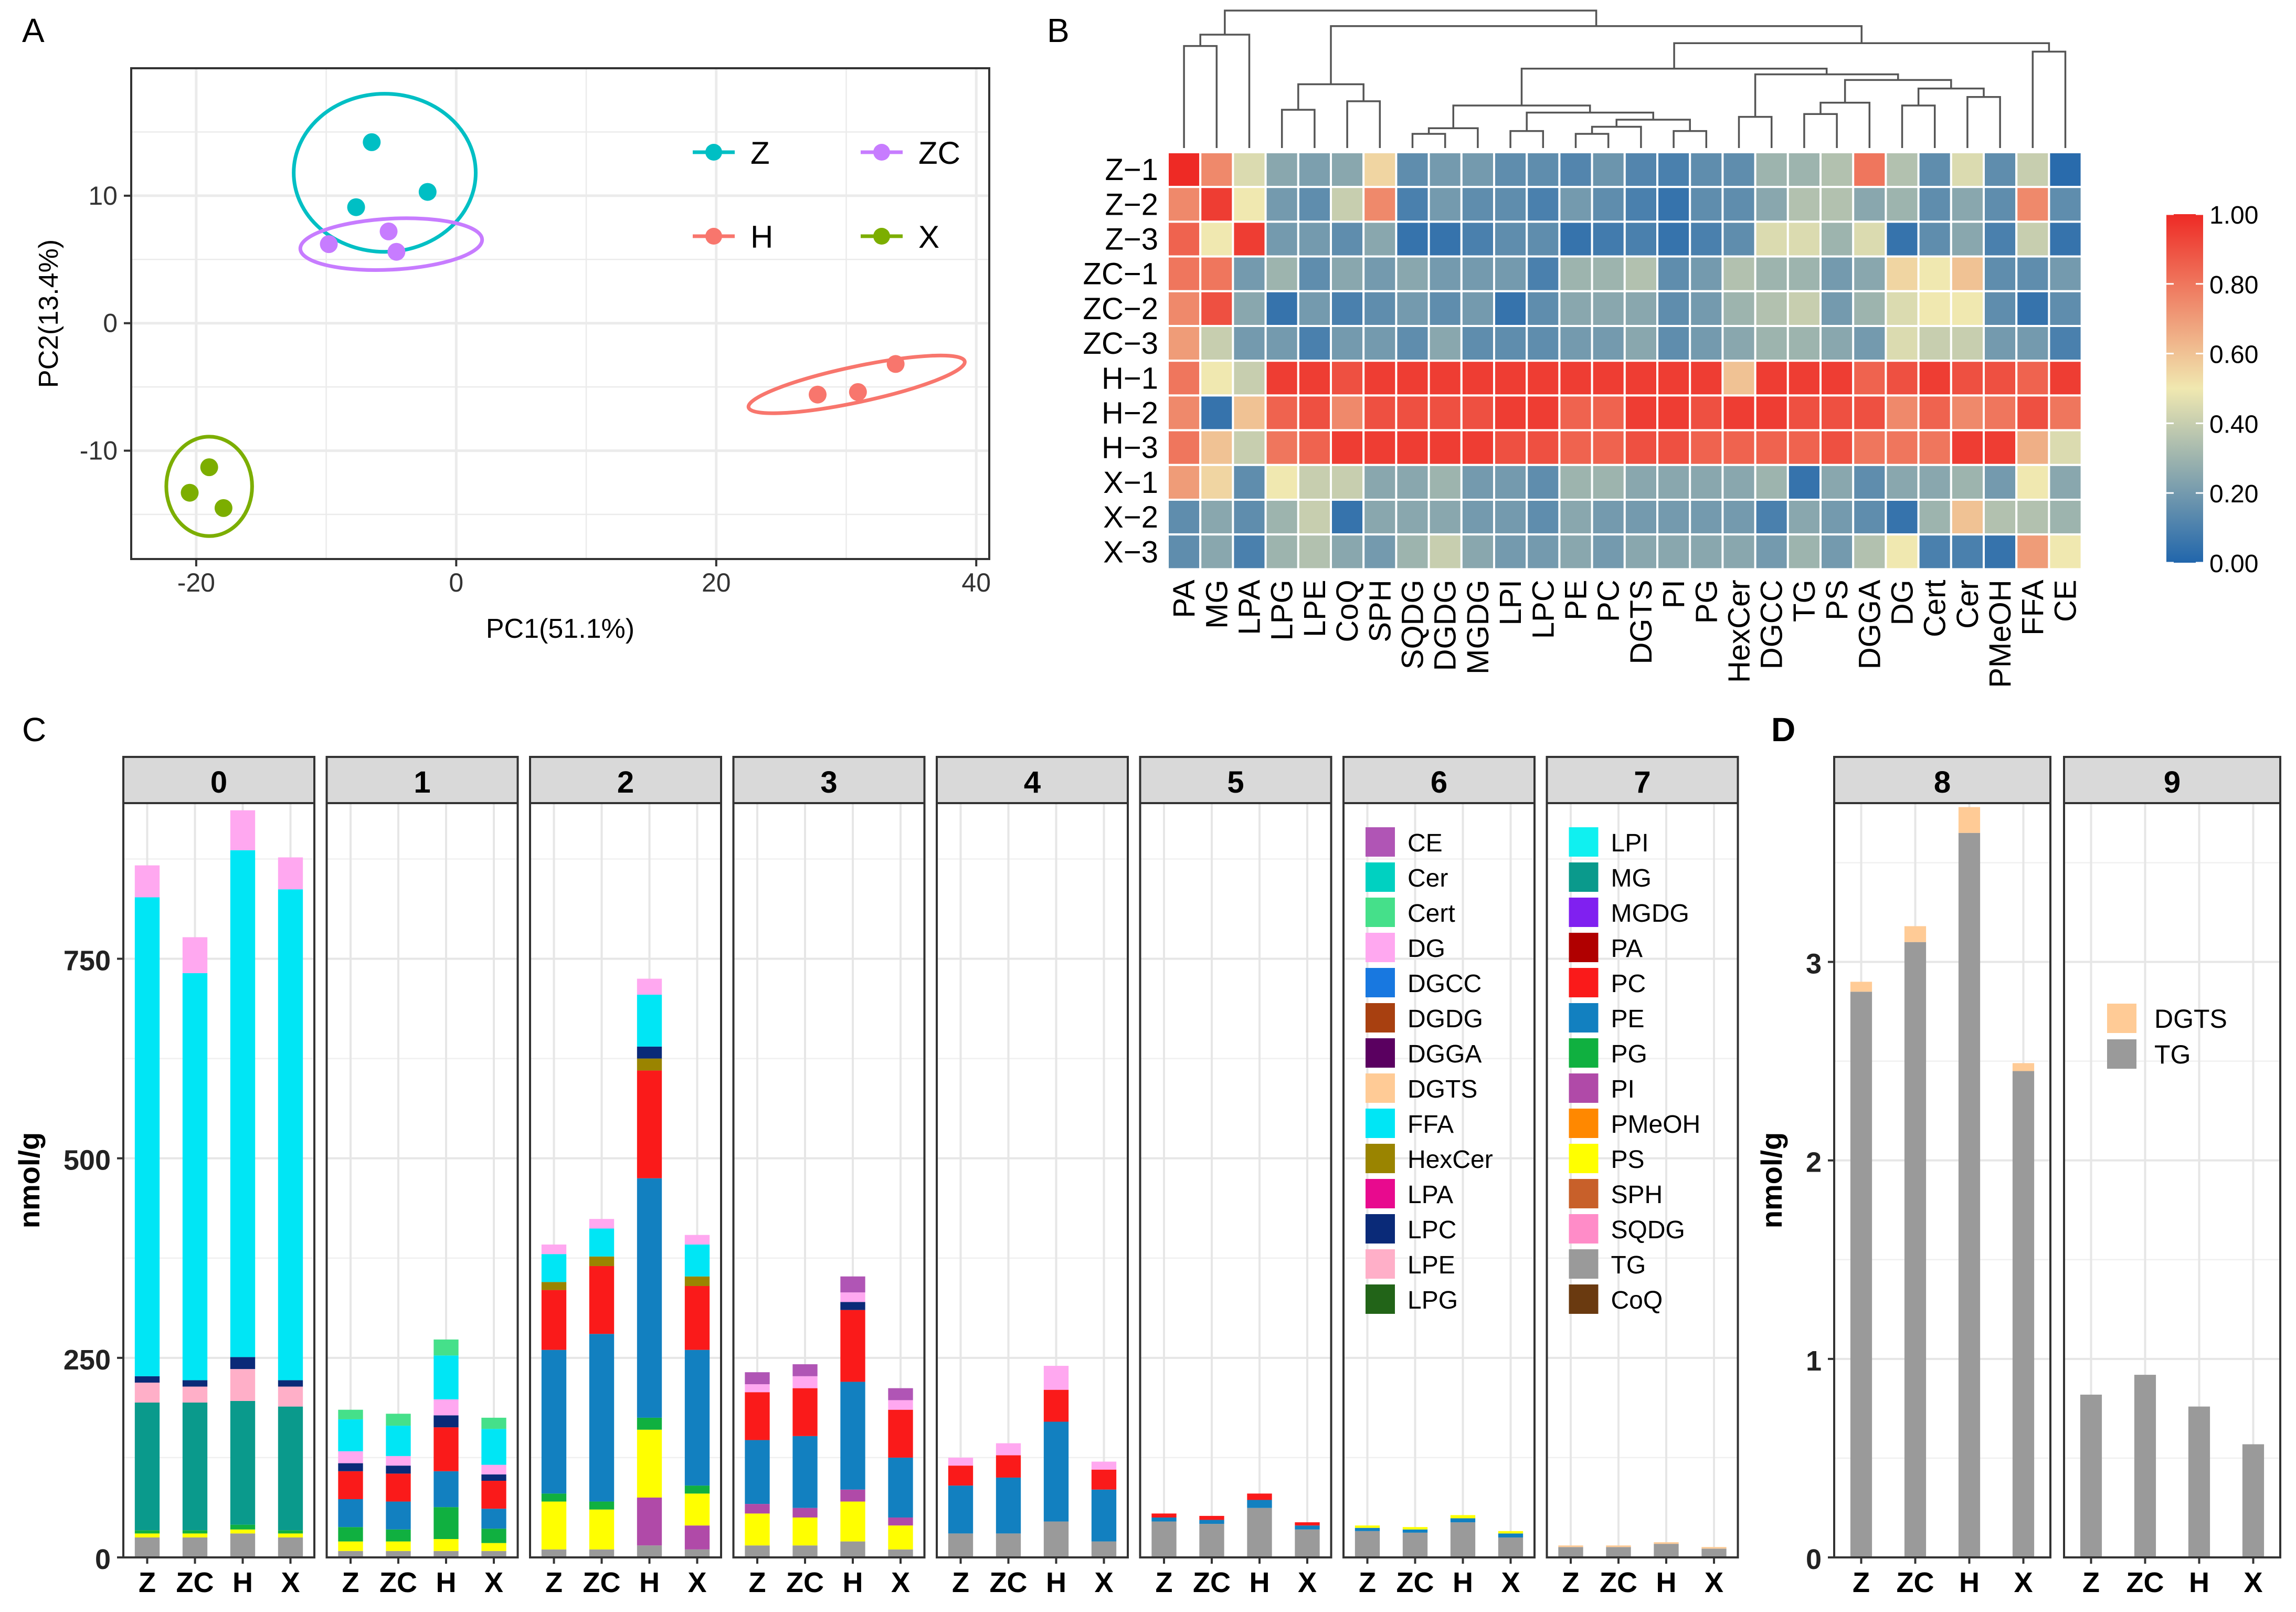  I want to click on x-tick-label: H, so click(1463, 1582).